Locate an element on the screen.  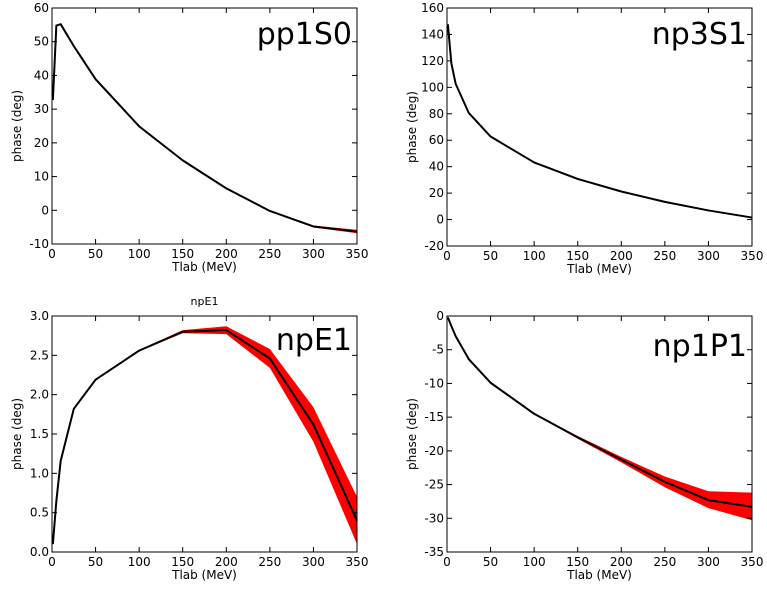
y-tick-label: 30 is located at coordinates (41, 109).